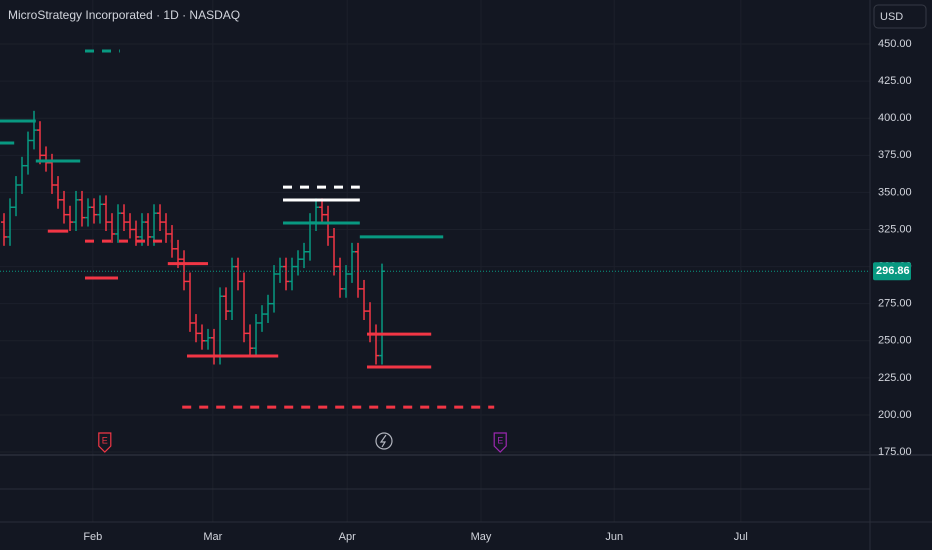 This screenshot has width=932, height=550. What do you see at coordinates (895, 192) in the screenshot?
I see `y-tick-label: 350.00` at bounding box center [895, 192].